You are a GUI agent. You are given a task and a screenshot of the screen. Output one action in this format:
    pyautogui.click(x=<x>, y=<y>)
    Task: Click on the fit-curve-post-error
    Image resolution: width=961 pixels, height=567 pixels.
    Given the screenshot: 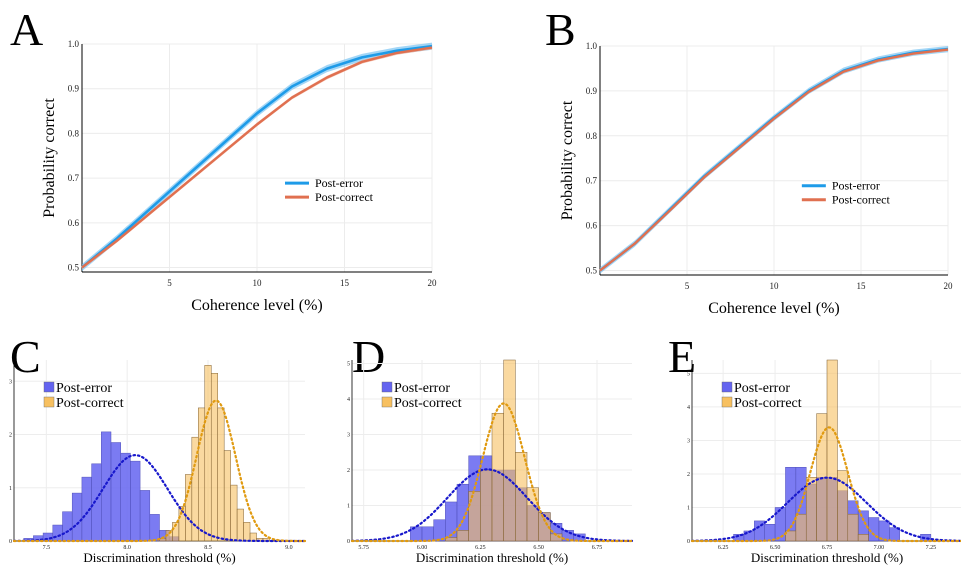 What is the action you would take?
    pyautogui.click(x=492, y=505)
    